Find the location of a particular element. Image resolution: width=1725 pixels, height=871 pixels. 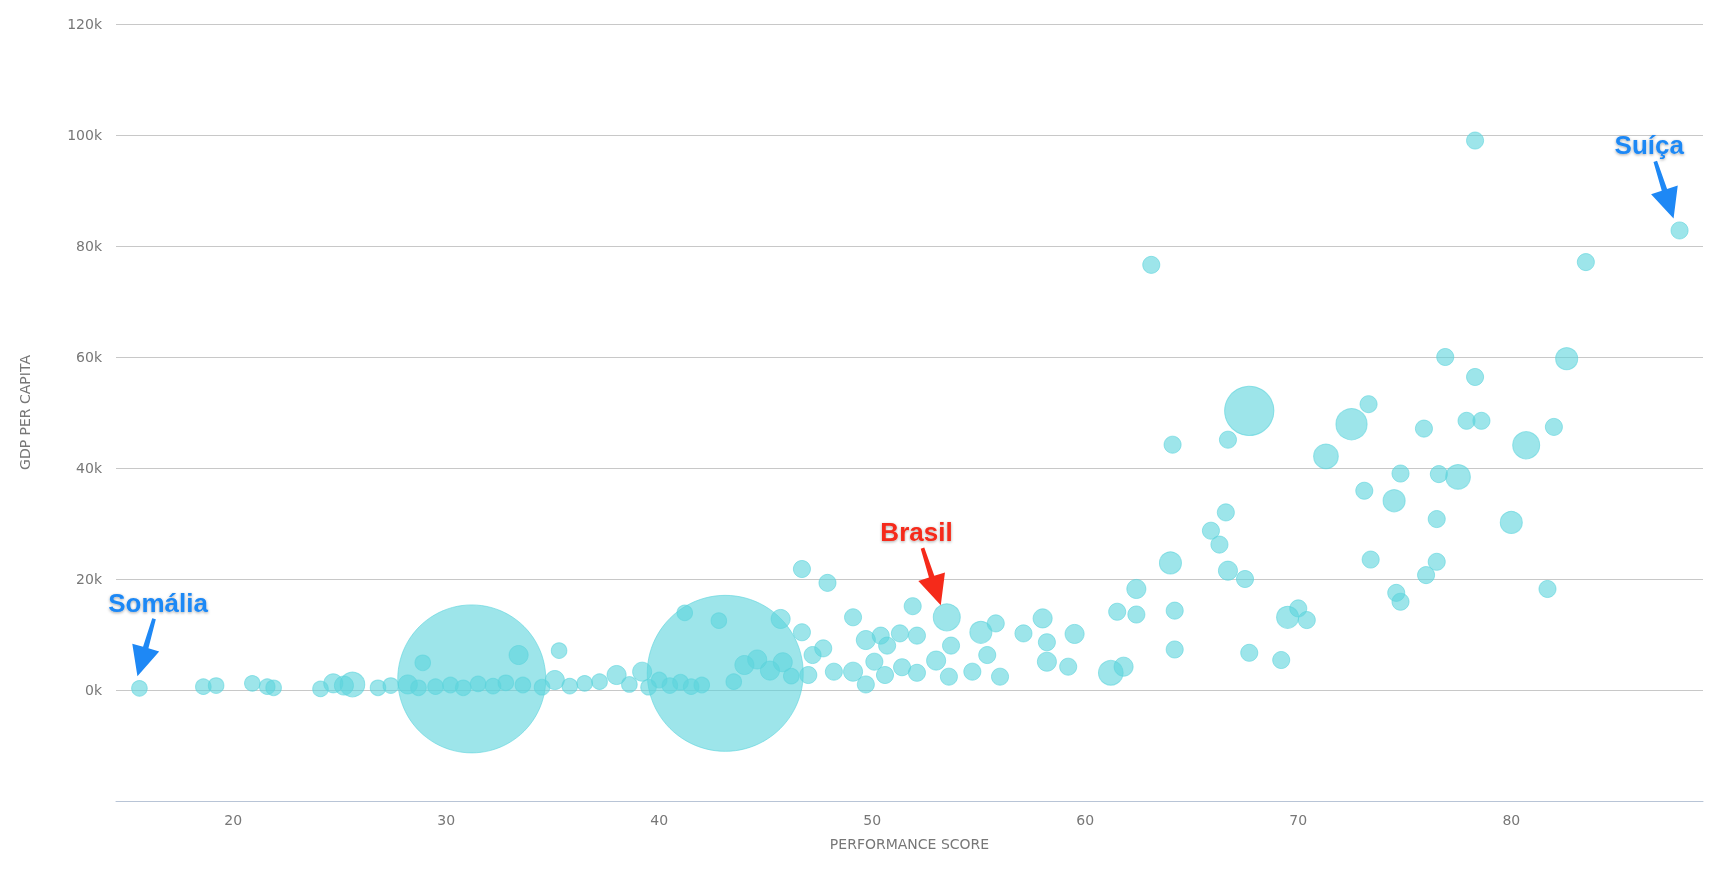

annotation: Suíça is located at coordinates (1649, 145).